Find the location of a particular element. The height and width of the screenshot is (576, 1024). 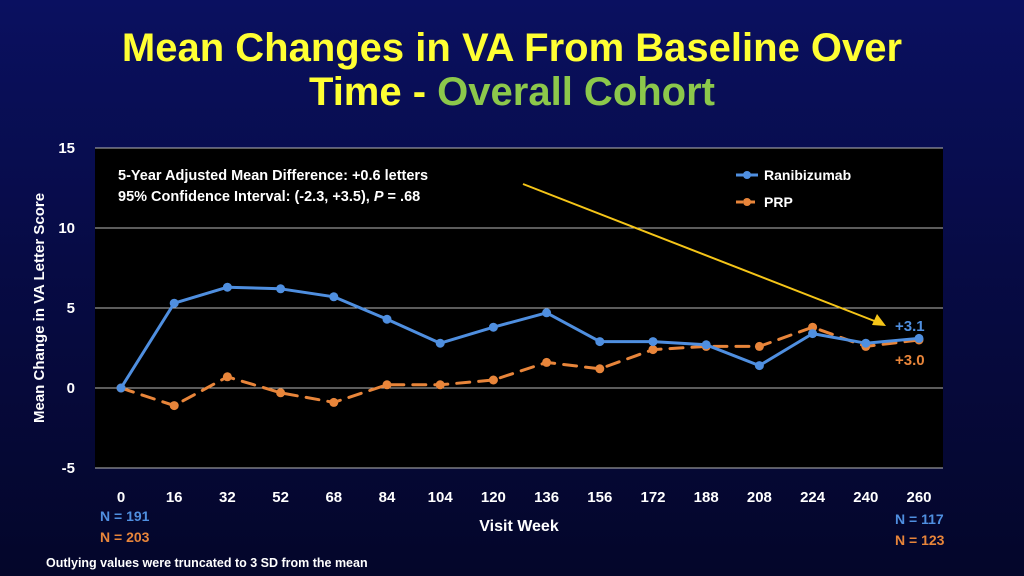

x-tick-label: 32 is located at coordinates (227, 497).